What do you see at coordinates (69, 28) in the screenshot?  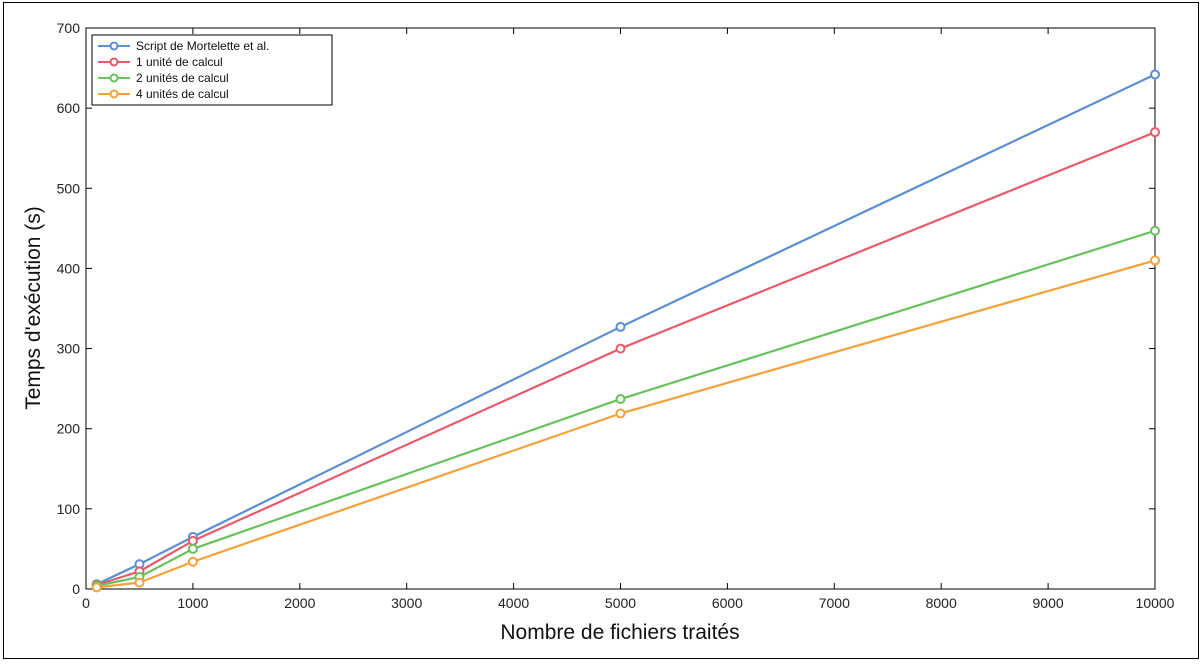 I see `y-tick-label: 700` at bounding box center [69, 28].